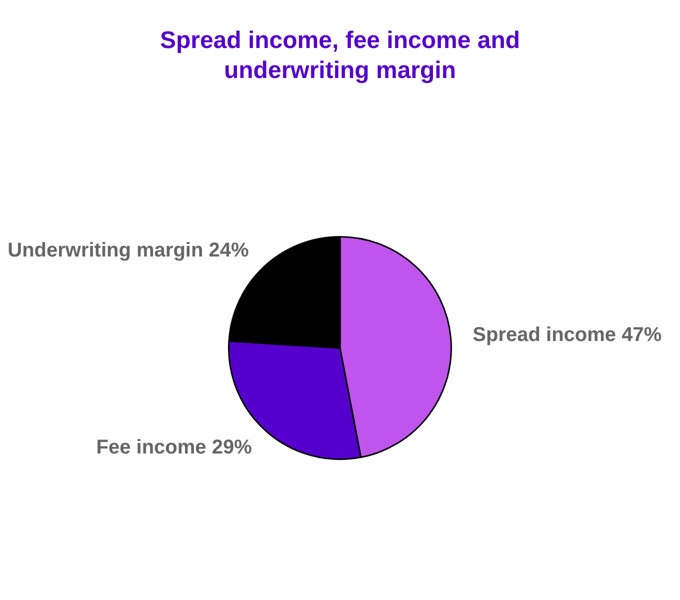 This screenshot has height=600, width=680. I want to click on slice-label: Underwriting margin 24%, so click(128, 250).